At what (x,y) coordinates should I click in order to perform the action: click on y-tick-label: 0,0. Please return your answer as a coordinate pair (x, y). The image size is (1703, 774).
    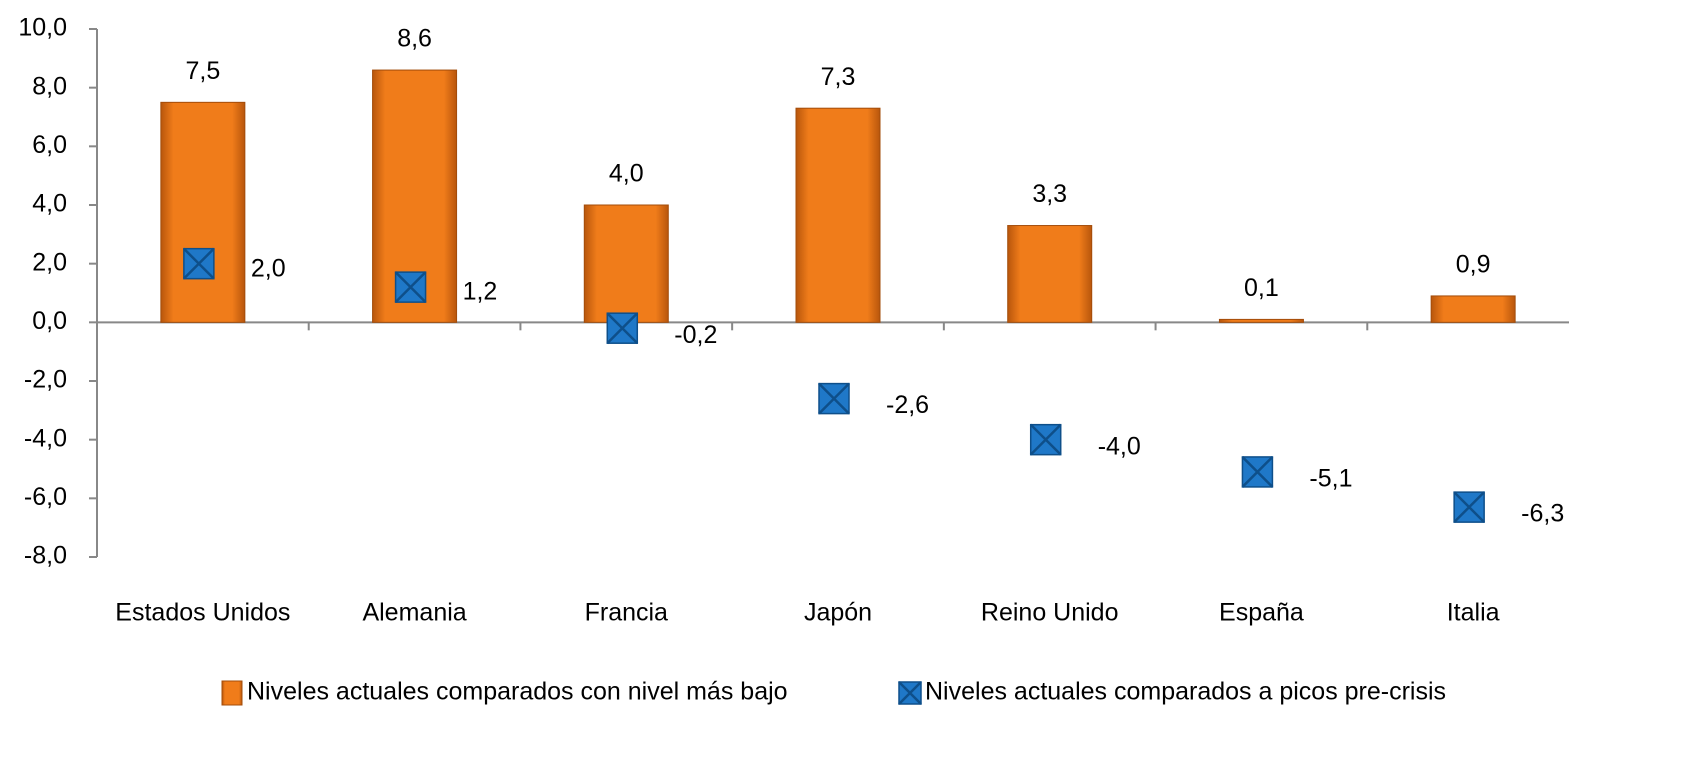
    Looking at the image, I should click on (49, 321).